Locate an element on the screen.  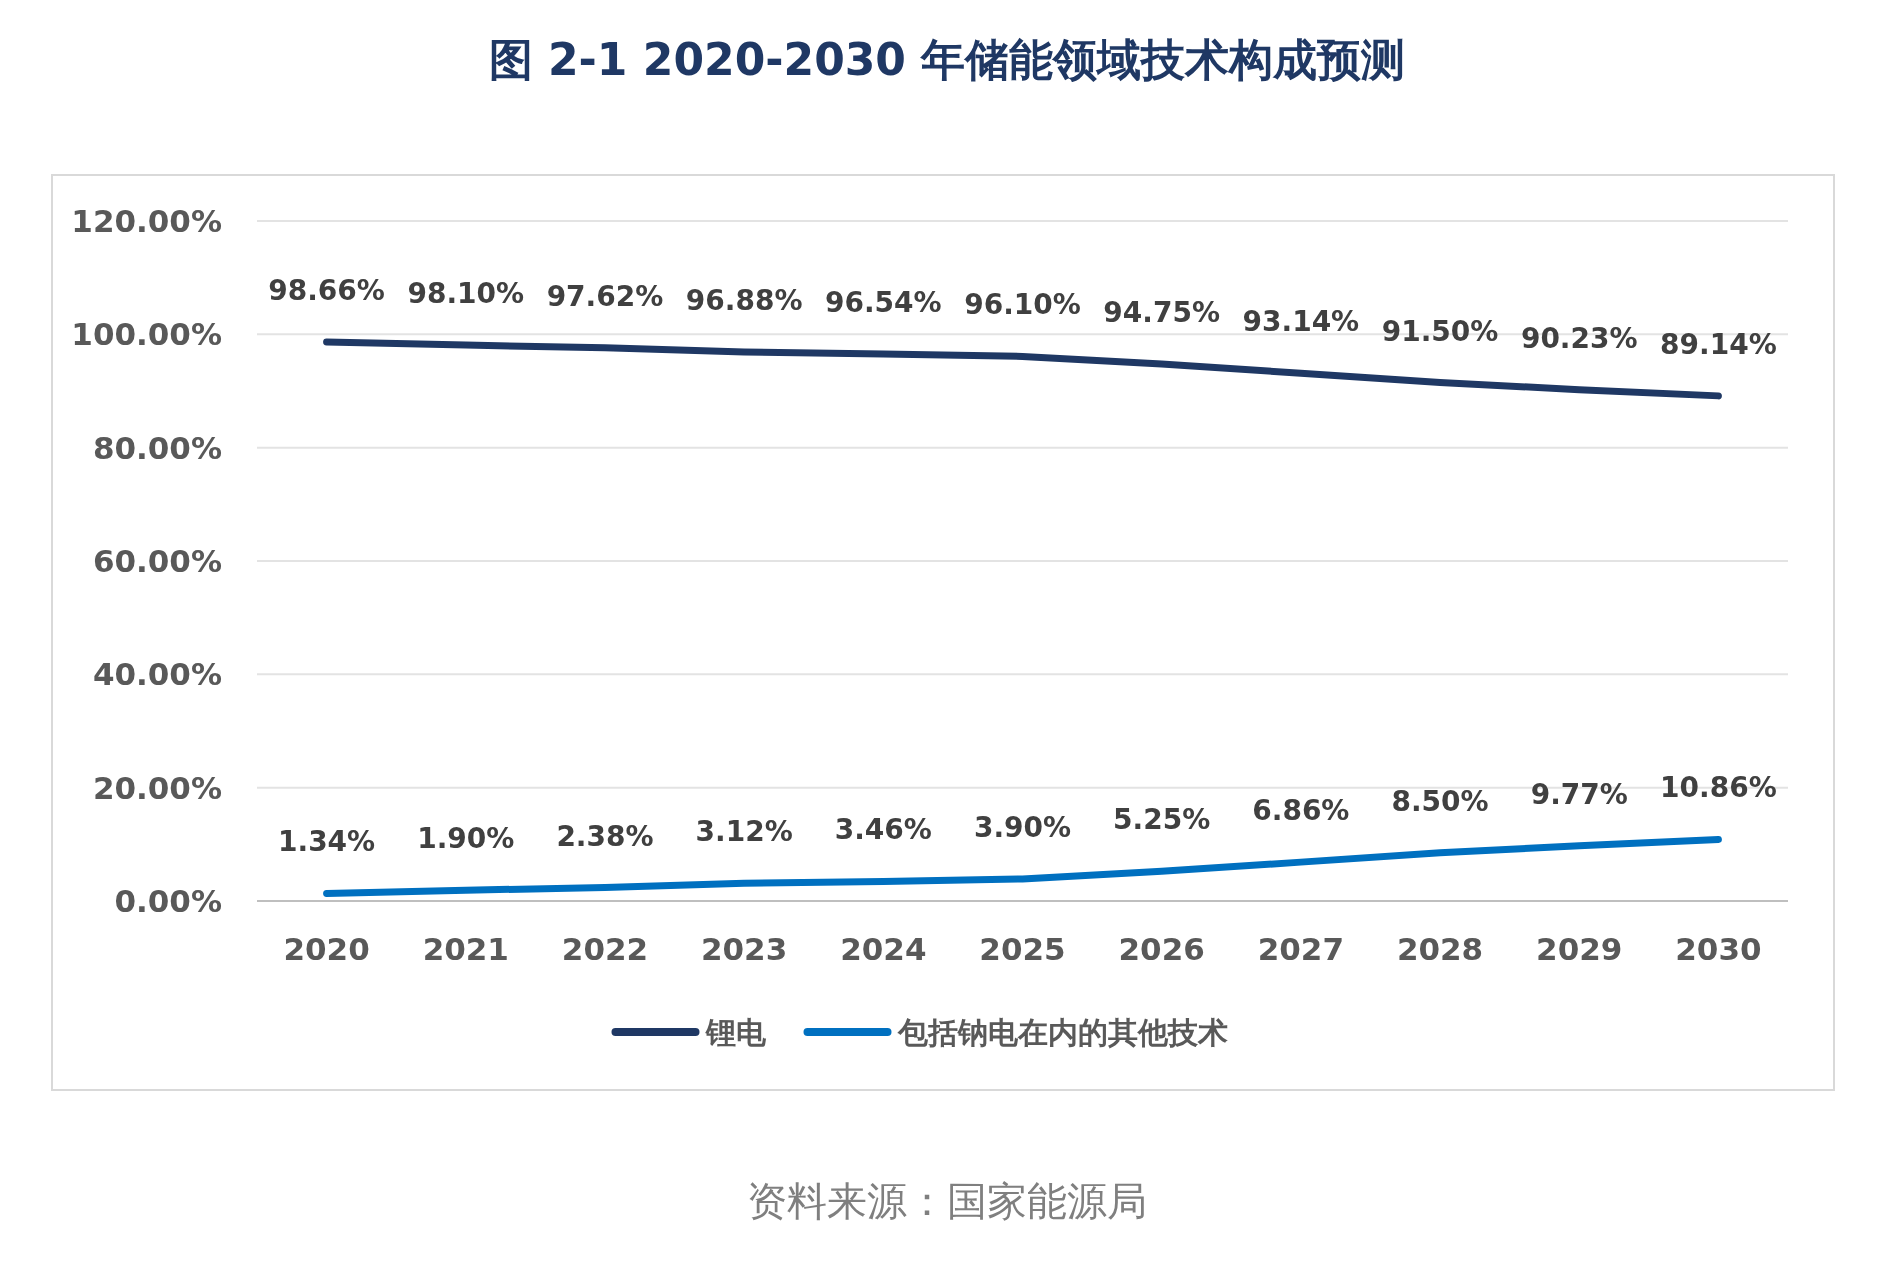
x-tick-label: 2020 is located at coordinates (326, 949).